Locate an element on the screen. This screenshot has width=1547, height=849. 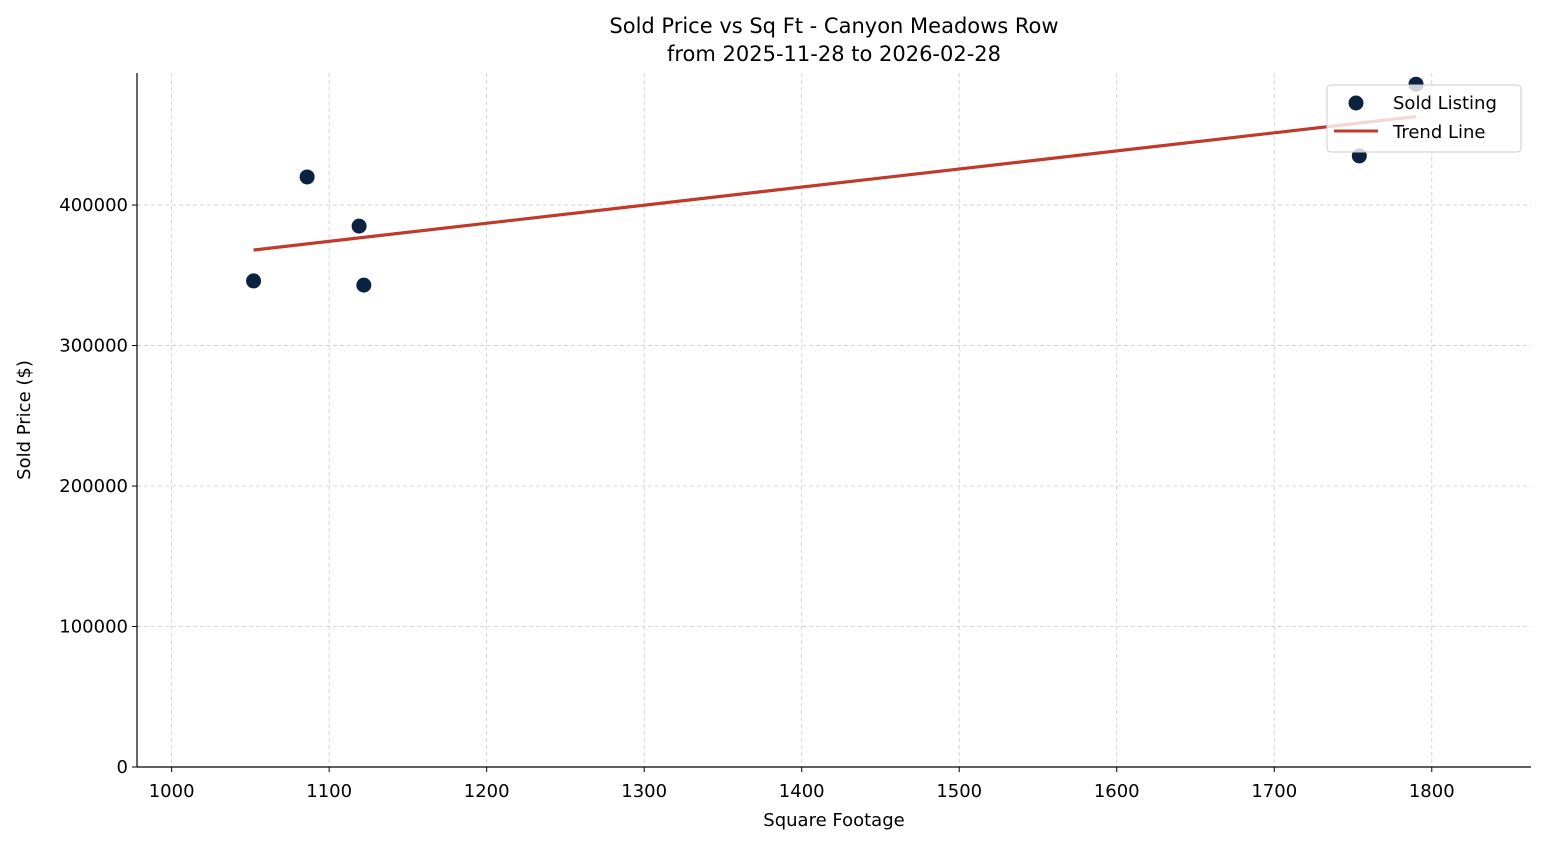
legend-box is located at coordinates (1424, 118).